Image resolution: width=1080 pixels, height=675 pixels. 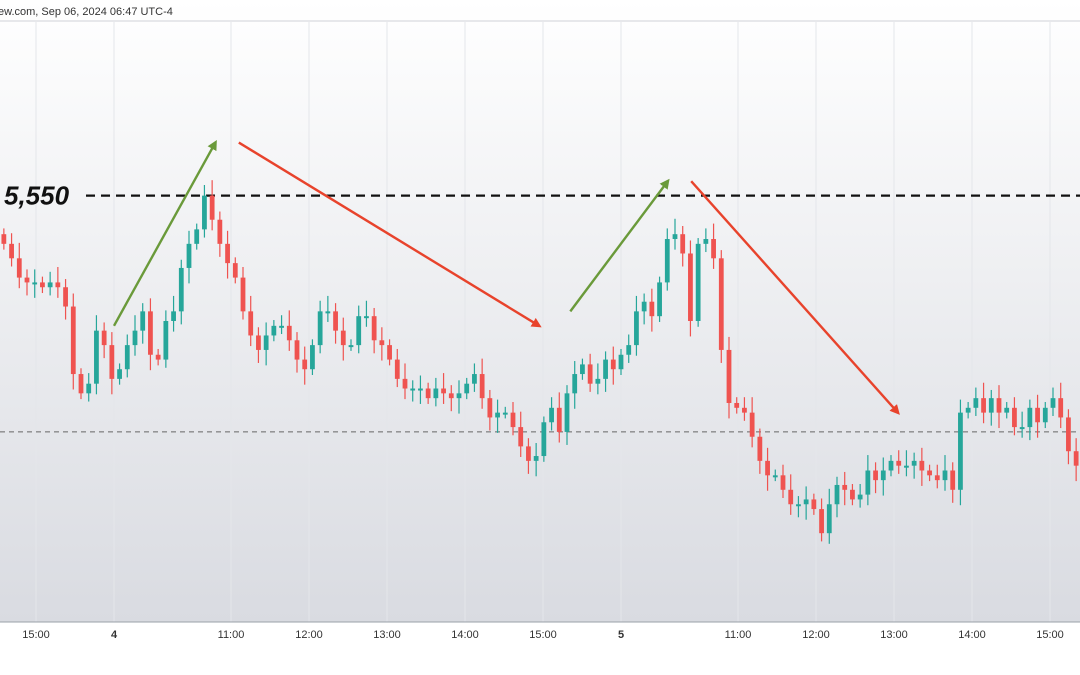 I want to click on level-label-5550: 5,550, so click(x=37, y=196).